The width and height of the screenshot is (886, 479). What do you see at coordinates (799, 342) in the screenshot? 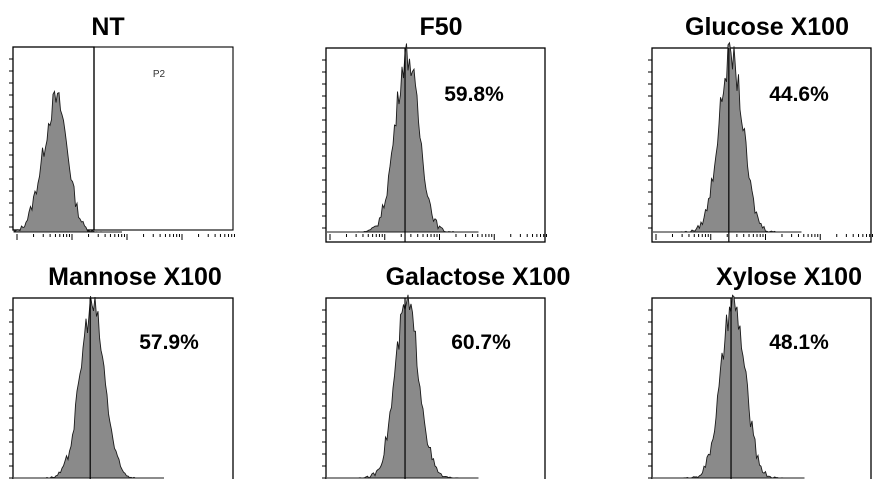
I see `percent-label: 48.1%` at bounding box center [799, 342].